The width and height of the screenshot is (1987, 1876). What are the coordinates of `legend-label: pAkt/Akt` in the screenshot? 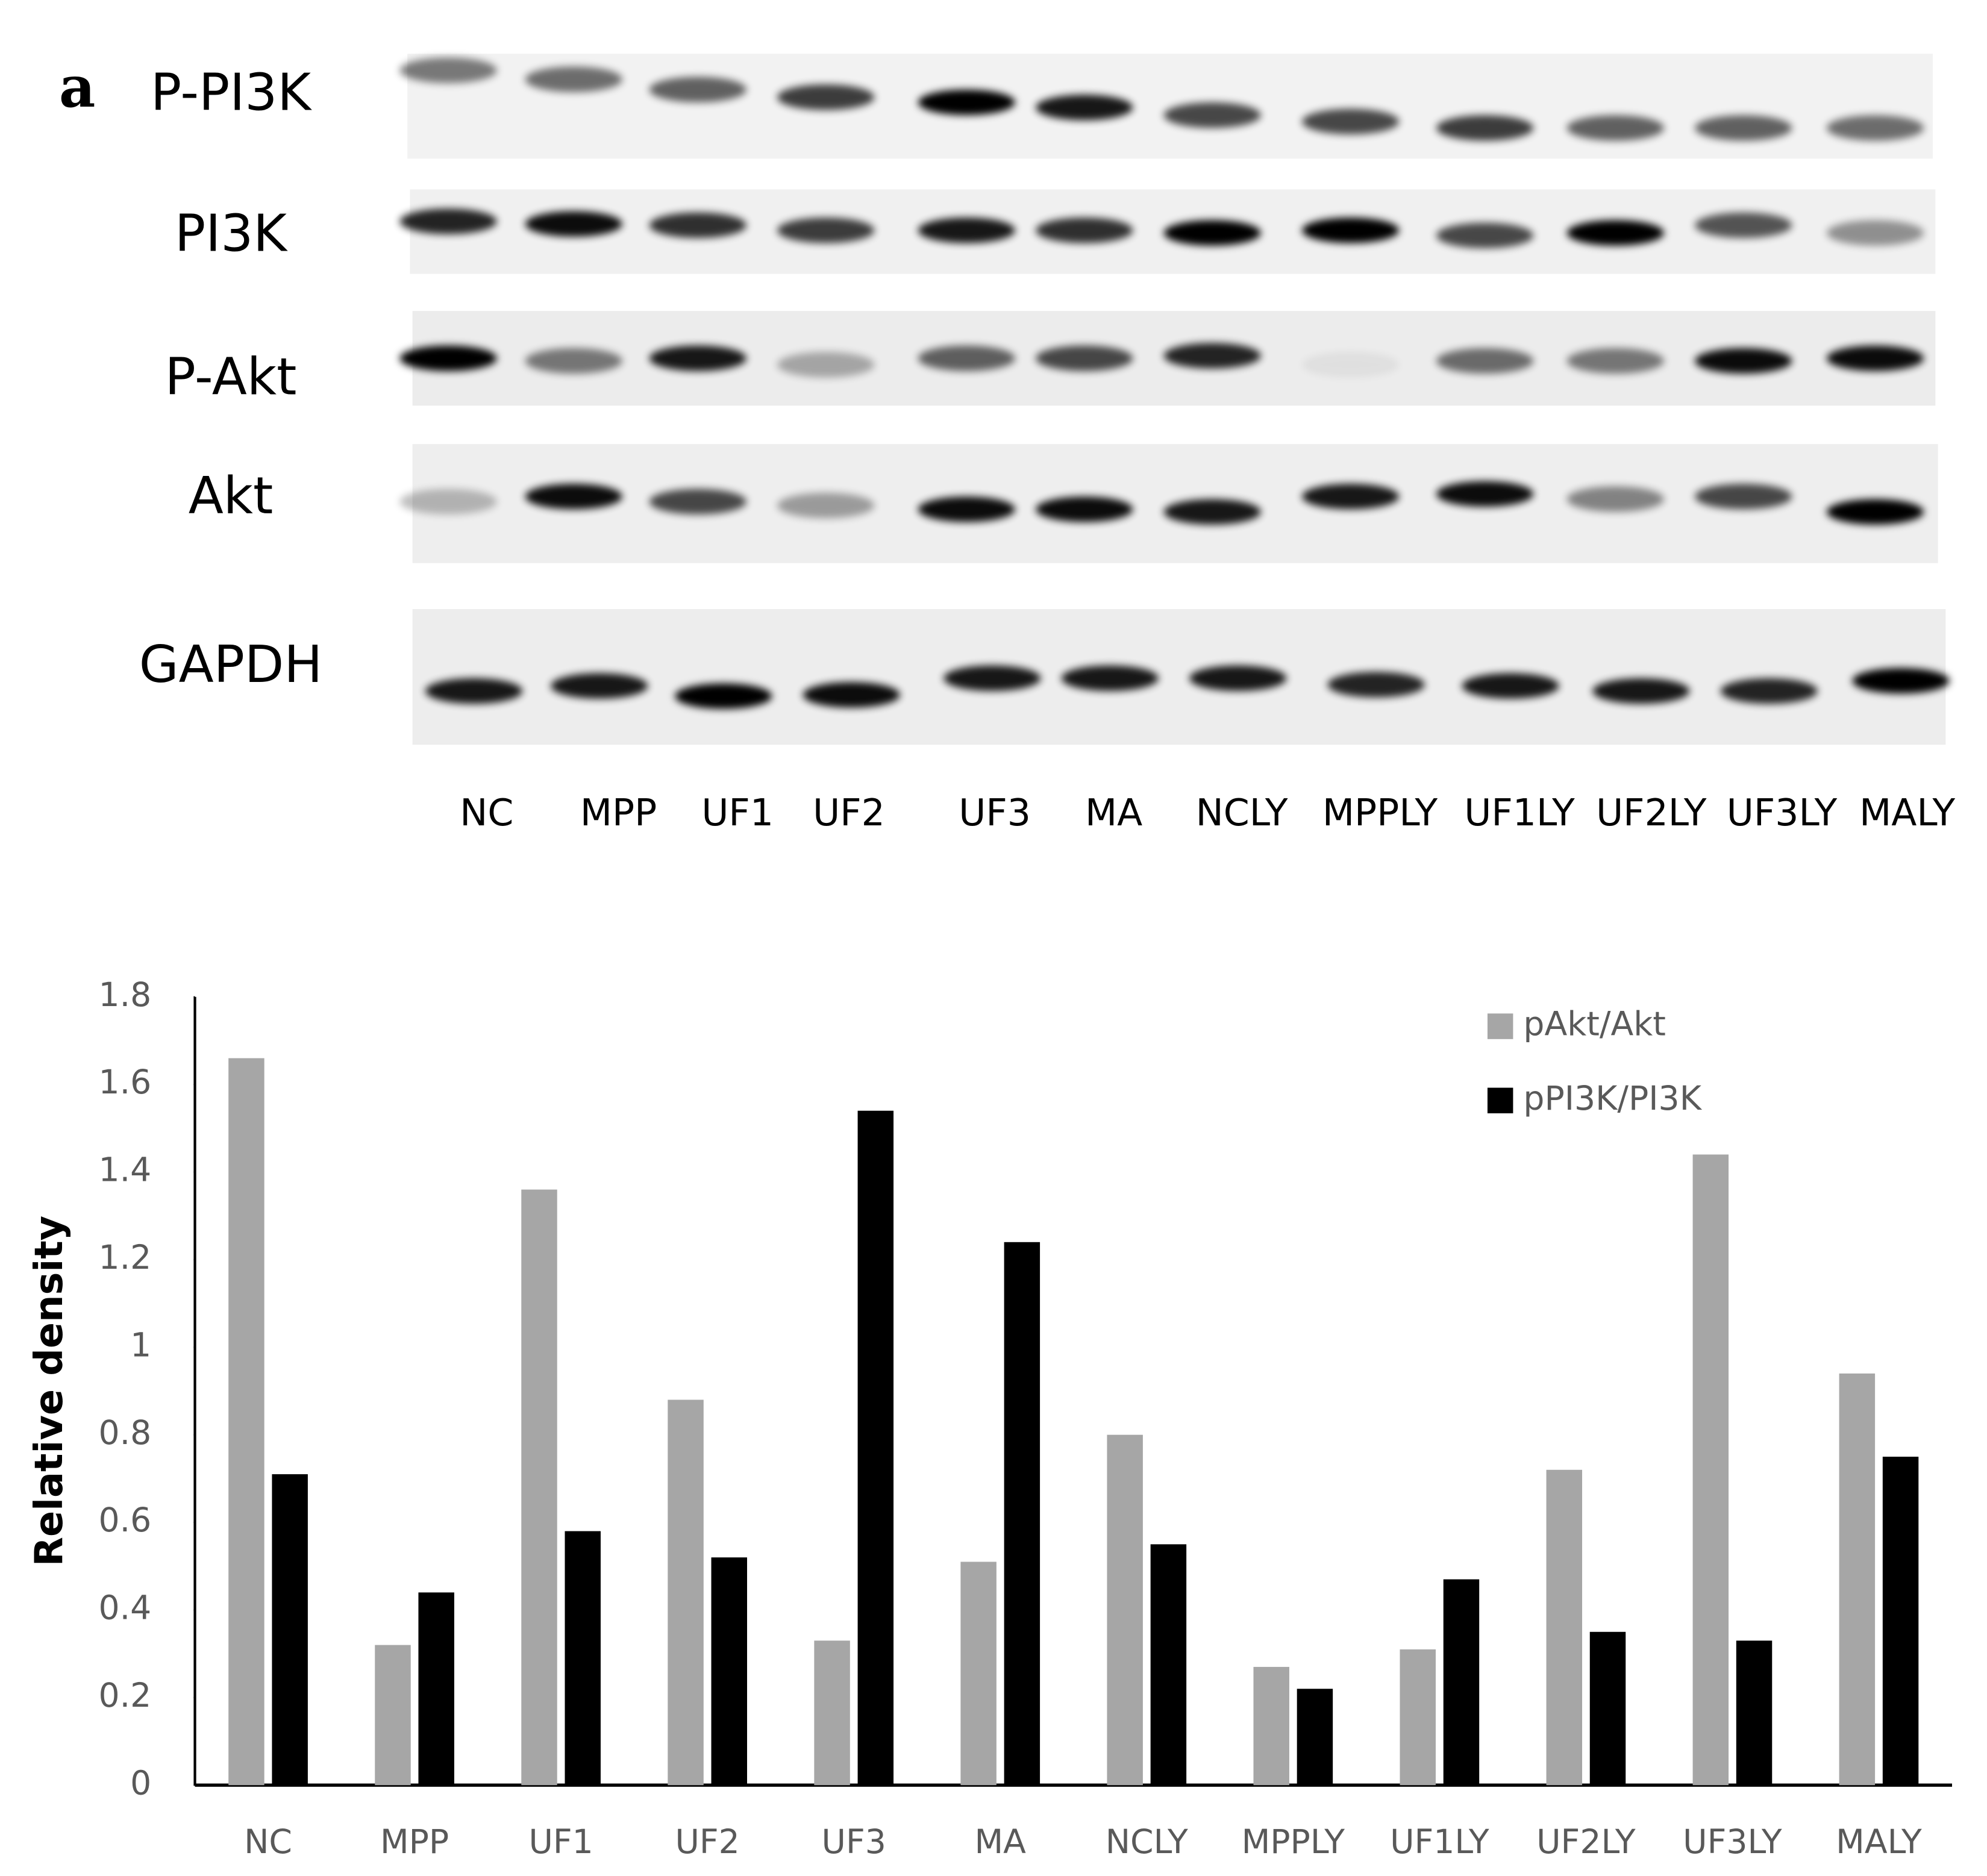 It's located at (1594, 1024).